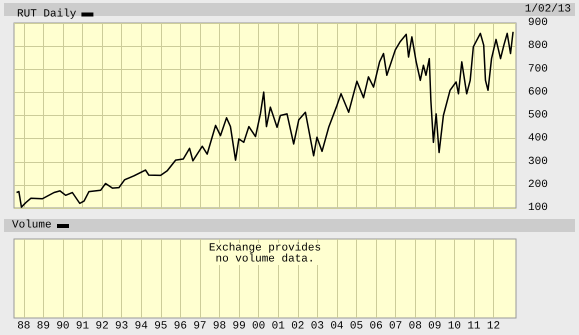 This screenshot has width=579, height=335. Describe the element at coordinates (538, 116) in the screenshot. I see `y-tick-label: 500` at that location.